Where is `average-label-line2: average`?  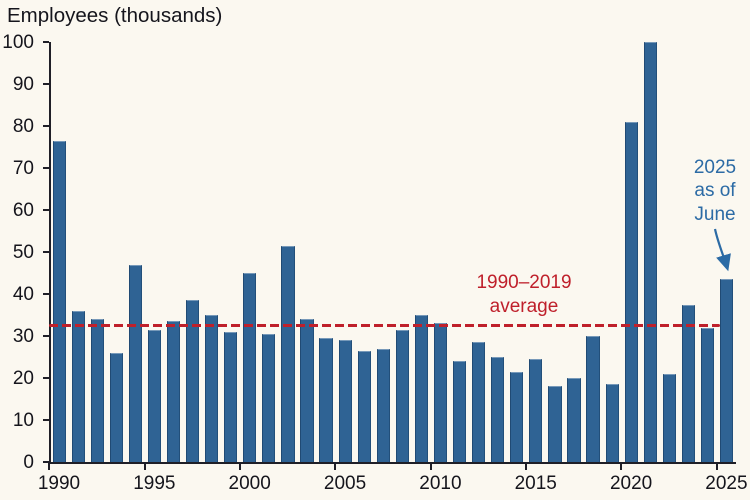
average-label-line2: average is located at coordinates (524, 306).